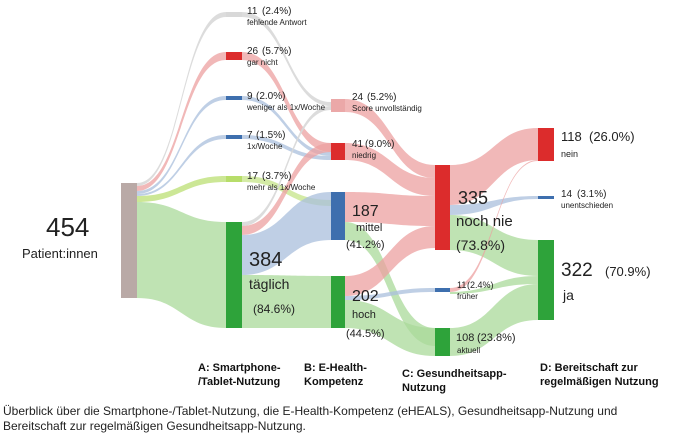 The image size is (679, 439). What do you see at coordinates (568, 295) in the screenshot?
I see `d-ja-label: ja` at bounding box center [568, 295].